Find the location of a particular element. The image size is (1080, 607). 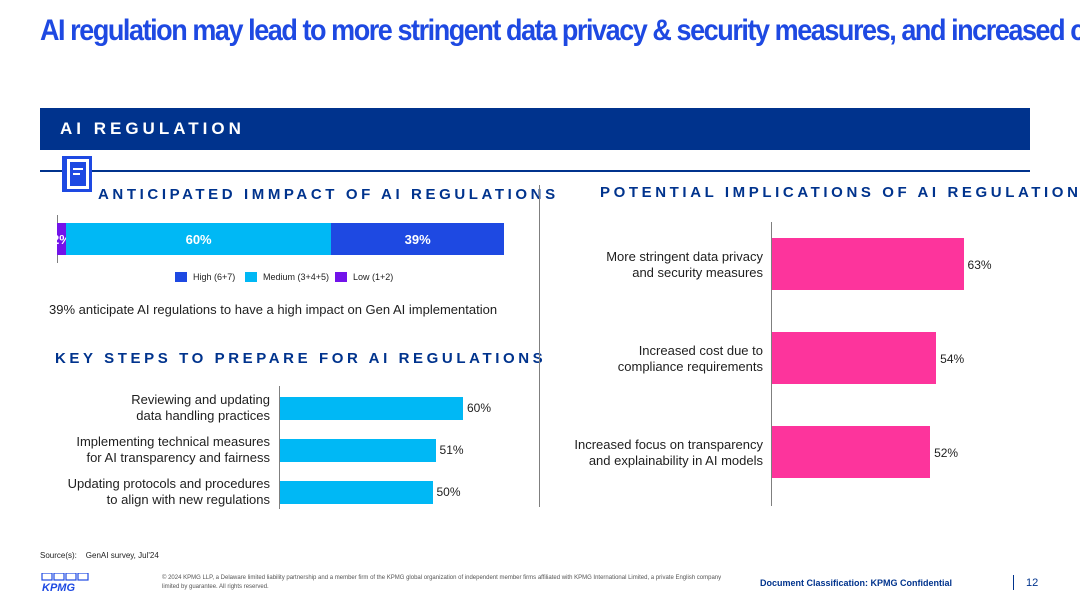

legend-label-high: High (6+7) is located at coordinates (214, 277).